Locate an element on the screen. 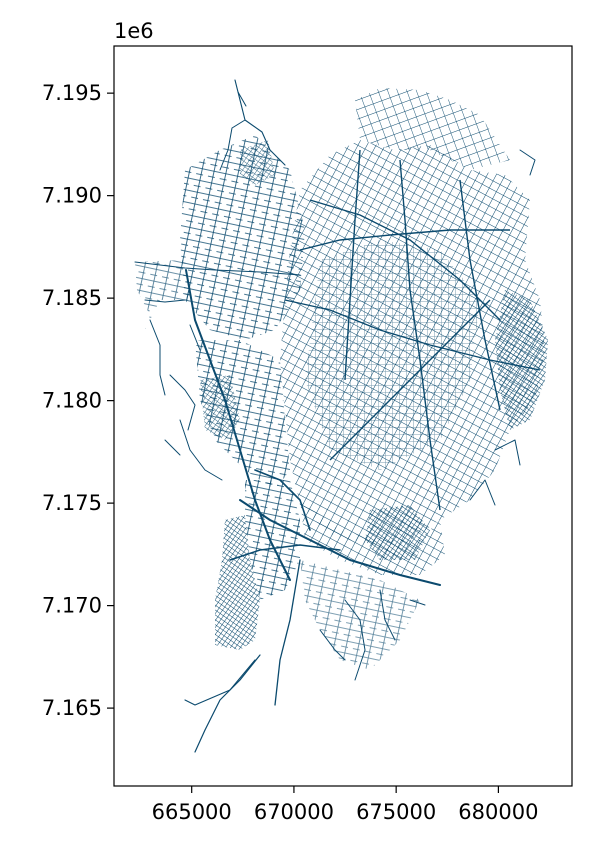 This screenshot has width=591, height=850. y-tick-label: 7.170 is located at coordinates (72, 606).